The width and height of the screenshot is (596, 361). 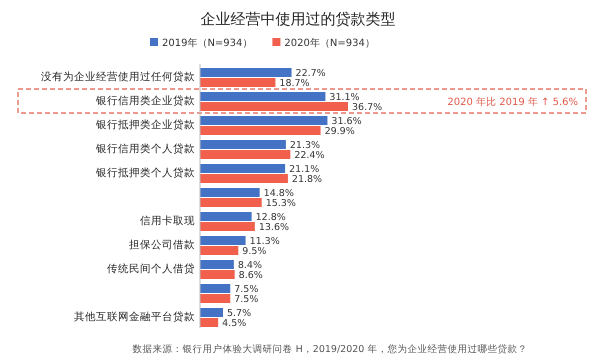 I want to click on text: 2020 年比 2019 年 ↑ 5.6%, so click(x=512, y=102).